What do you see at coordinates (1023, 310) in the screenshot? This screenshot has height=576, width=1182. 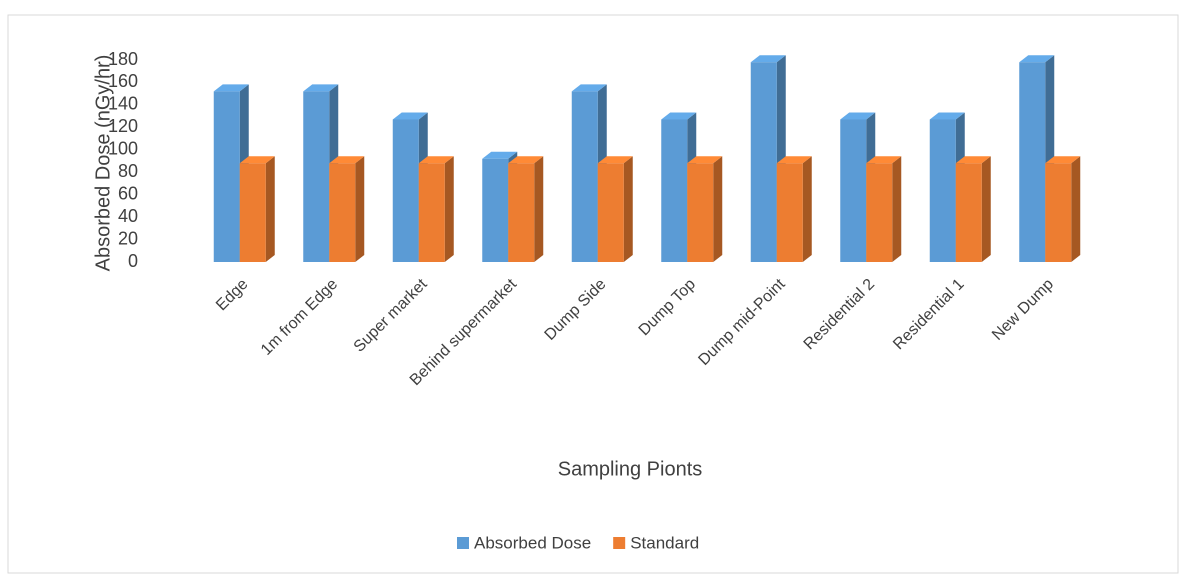 I see `x-tick-label: New Dump` at bounding box center [1023, 310].